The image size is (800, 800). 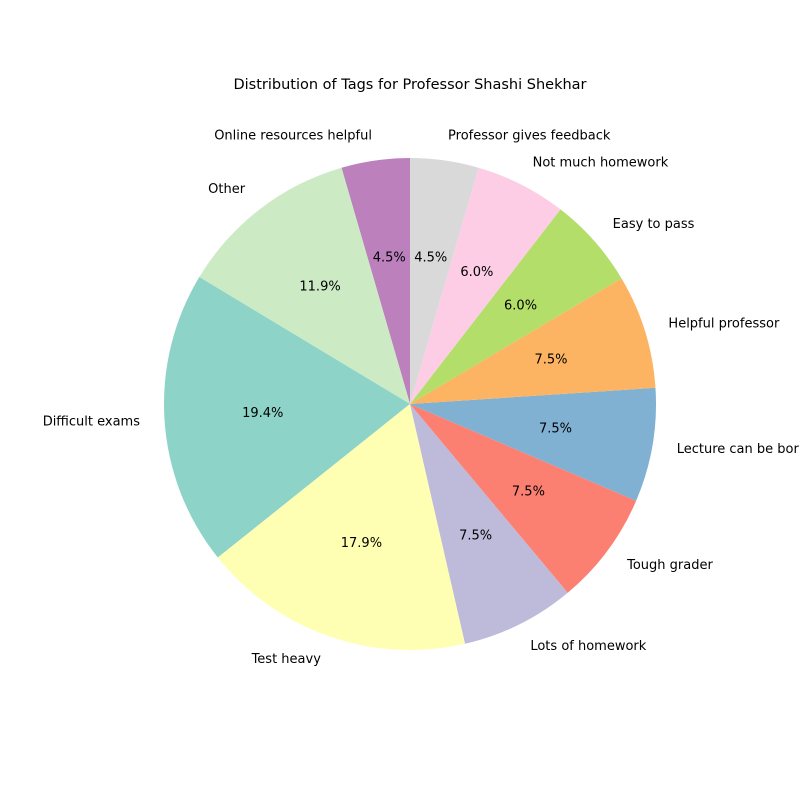 I want to click on slice-label-lecture-can-be-boring: Lecture can be boring, so click(x=738, y=449).